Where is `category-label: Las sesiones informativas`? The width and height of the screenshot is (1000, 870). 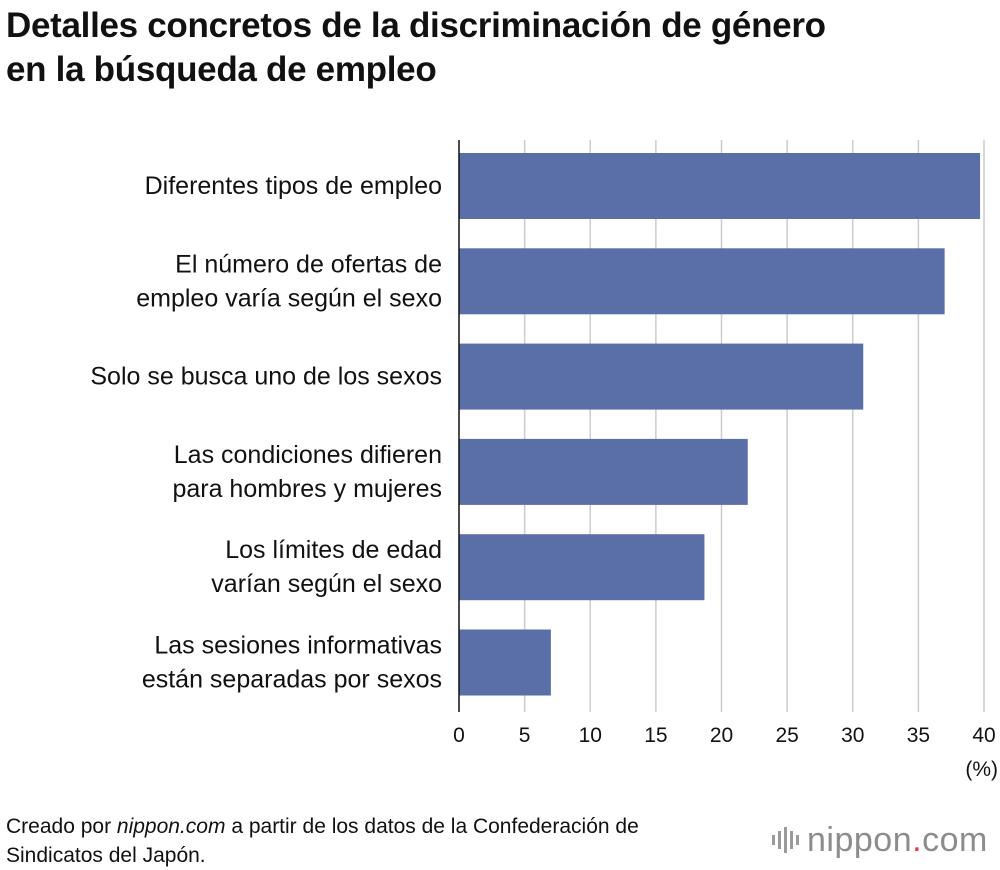 category-label: Las sesiones informativas is located at coordinates (298, 646).